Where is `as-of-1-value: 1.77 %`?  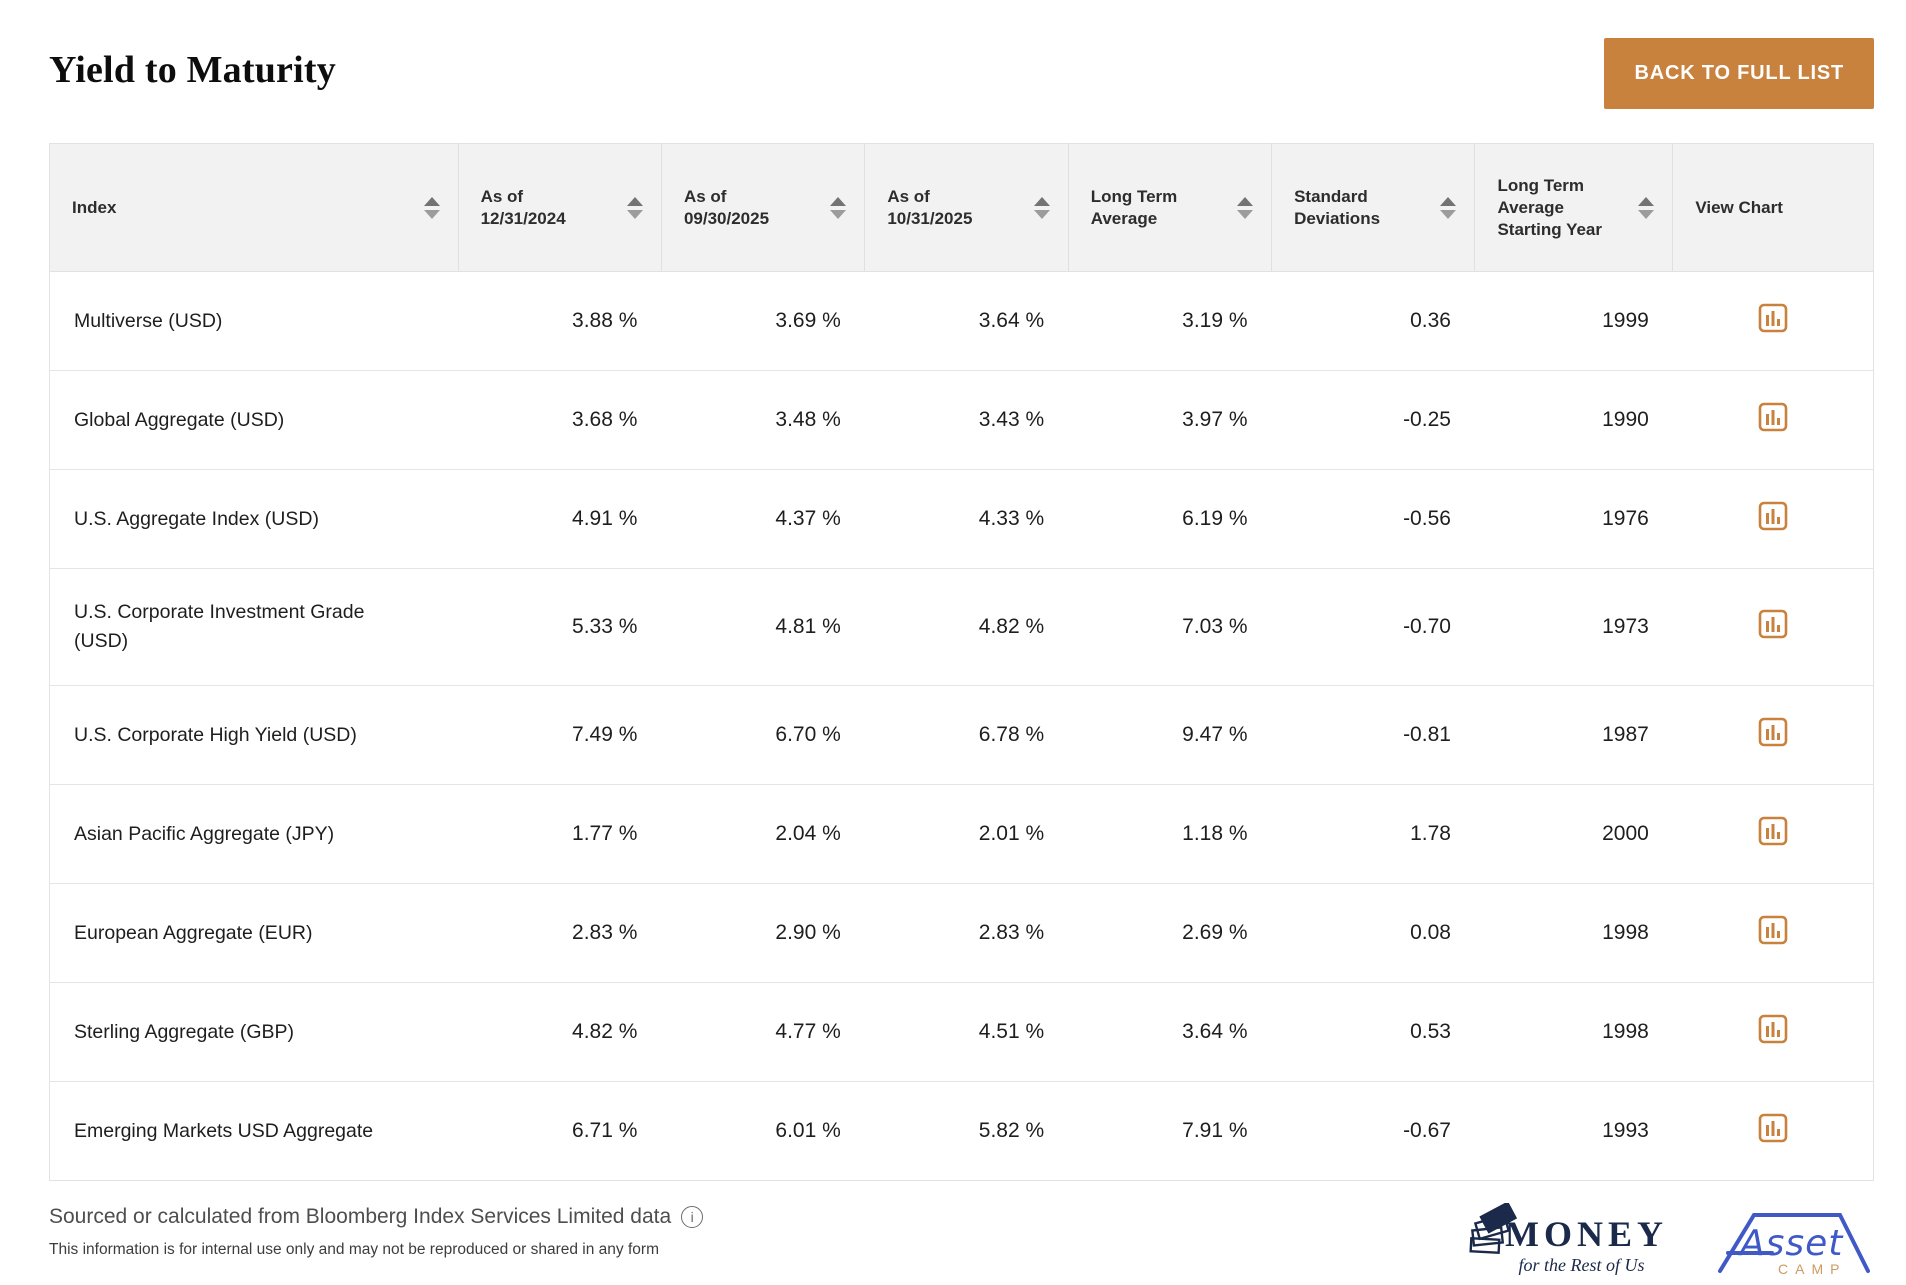
as-of-1-value: 1.77 % is located at coordinates (605, 833).